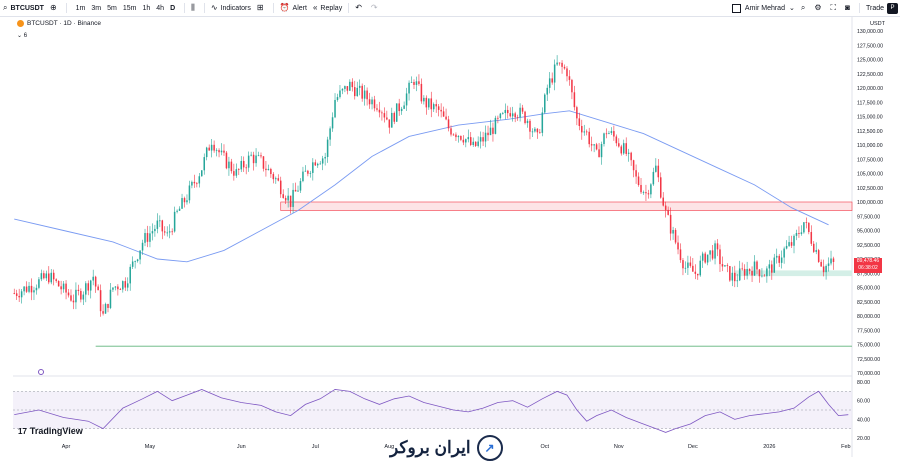  I want to click on checkbox-icon, so click(736, 8).